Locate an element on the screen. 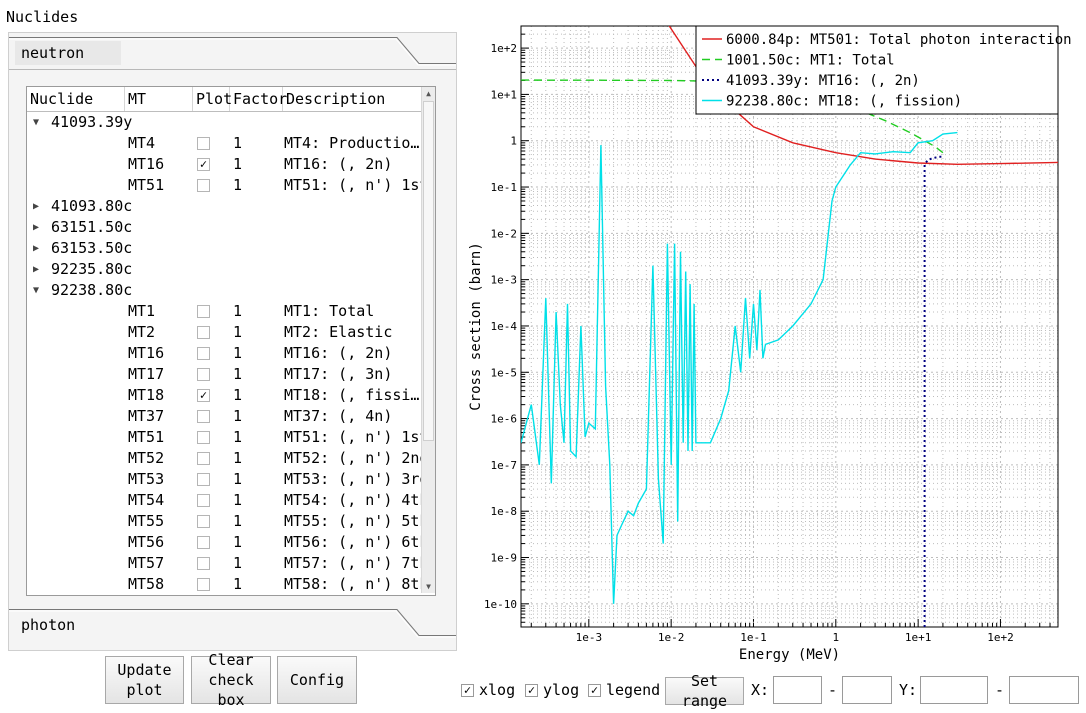 The height and width of the screenshot is (713, 1086). tree-nuclide-row: ▶ 63151.50c is located at coordinates (224, 227).